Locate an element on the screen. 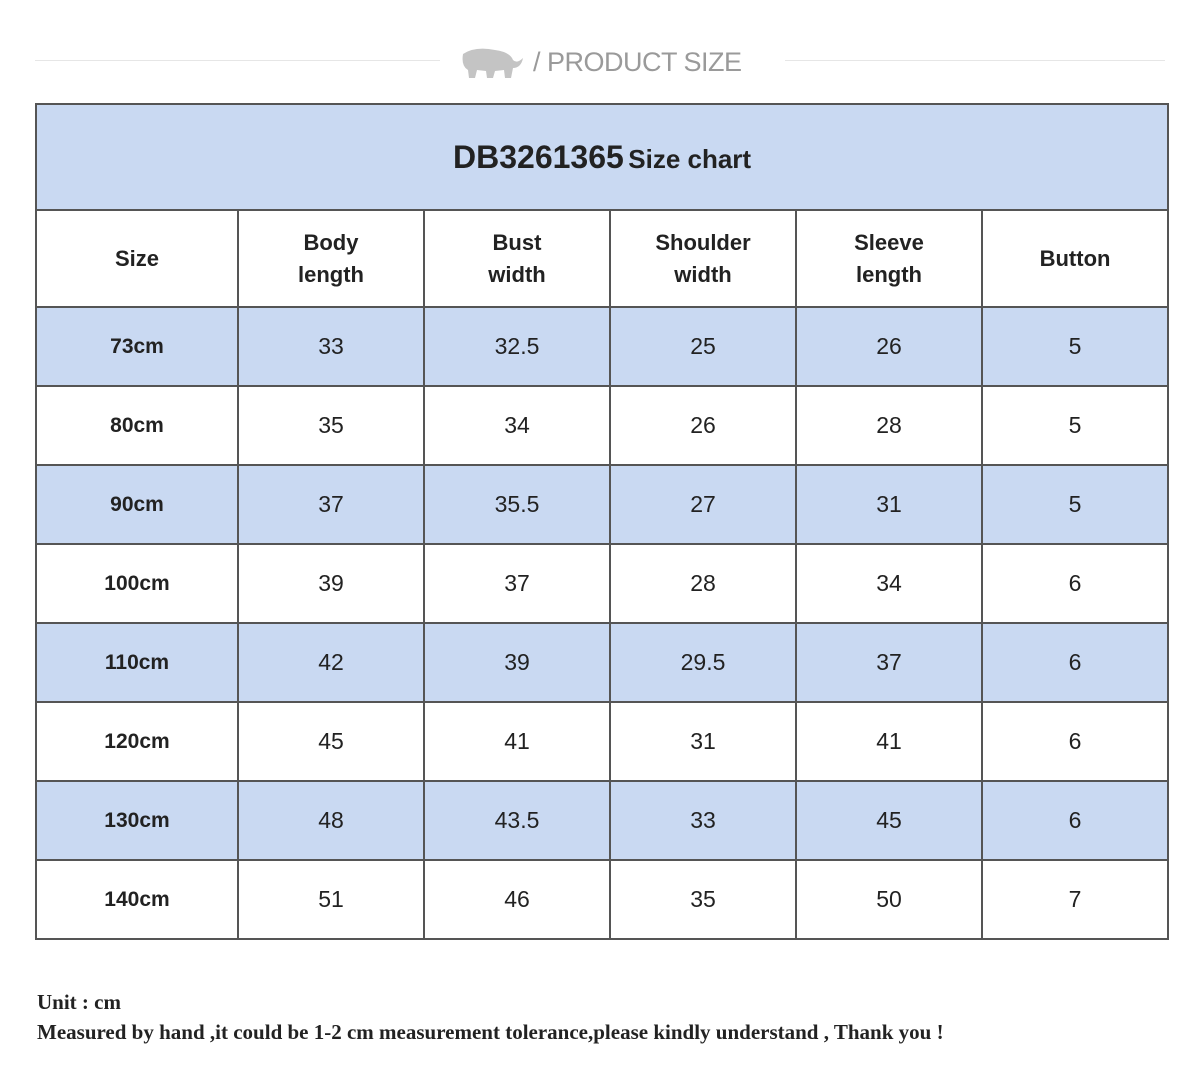  data-row: 140cm 51 46 35 50 7 is located at coordinates (602, 899).